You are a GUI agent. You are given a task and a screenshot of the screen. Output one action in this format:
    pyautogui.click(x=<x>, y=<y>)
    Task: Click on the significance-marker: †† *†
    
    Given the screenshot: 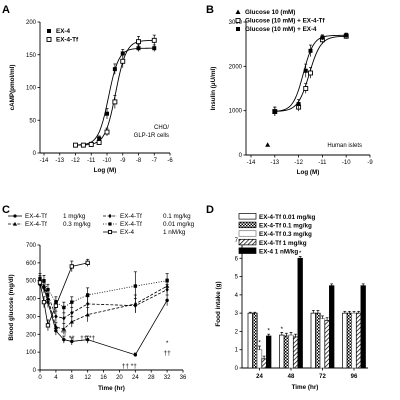 What is the action you would take?
    pyautogui.click(x=130, y=366)
    